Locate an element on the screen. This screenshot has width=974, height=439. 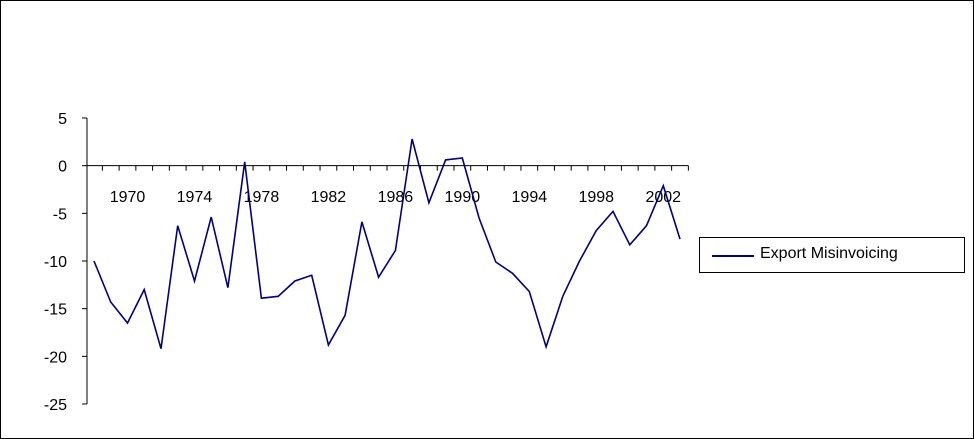
y-tick-label: -10 is located at coordinates (55, 262).